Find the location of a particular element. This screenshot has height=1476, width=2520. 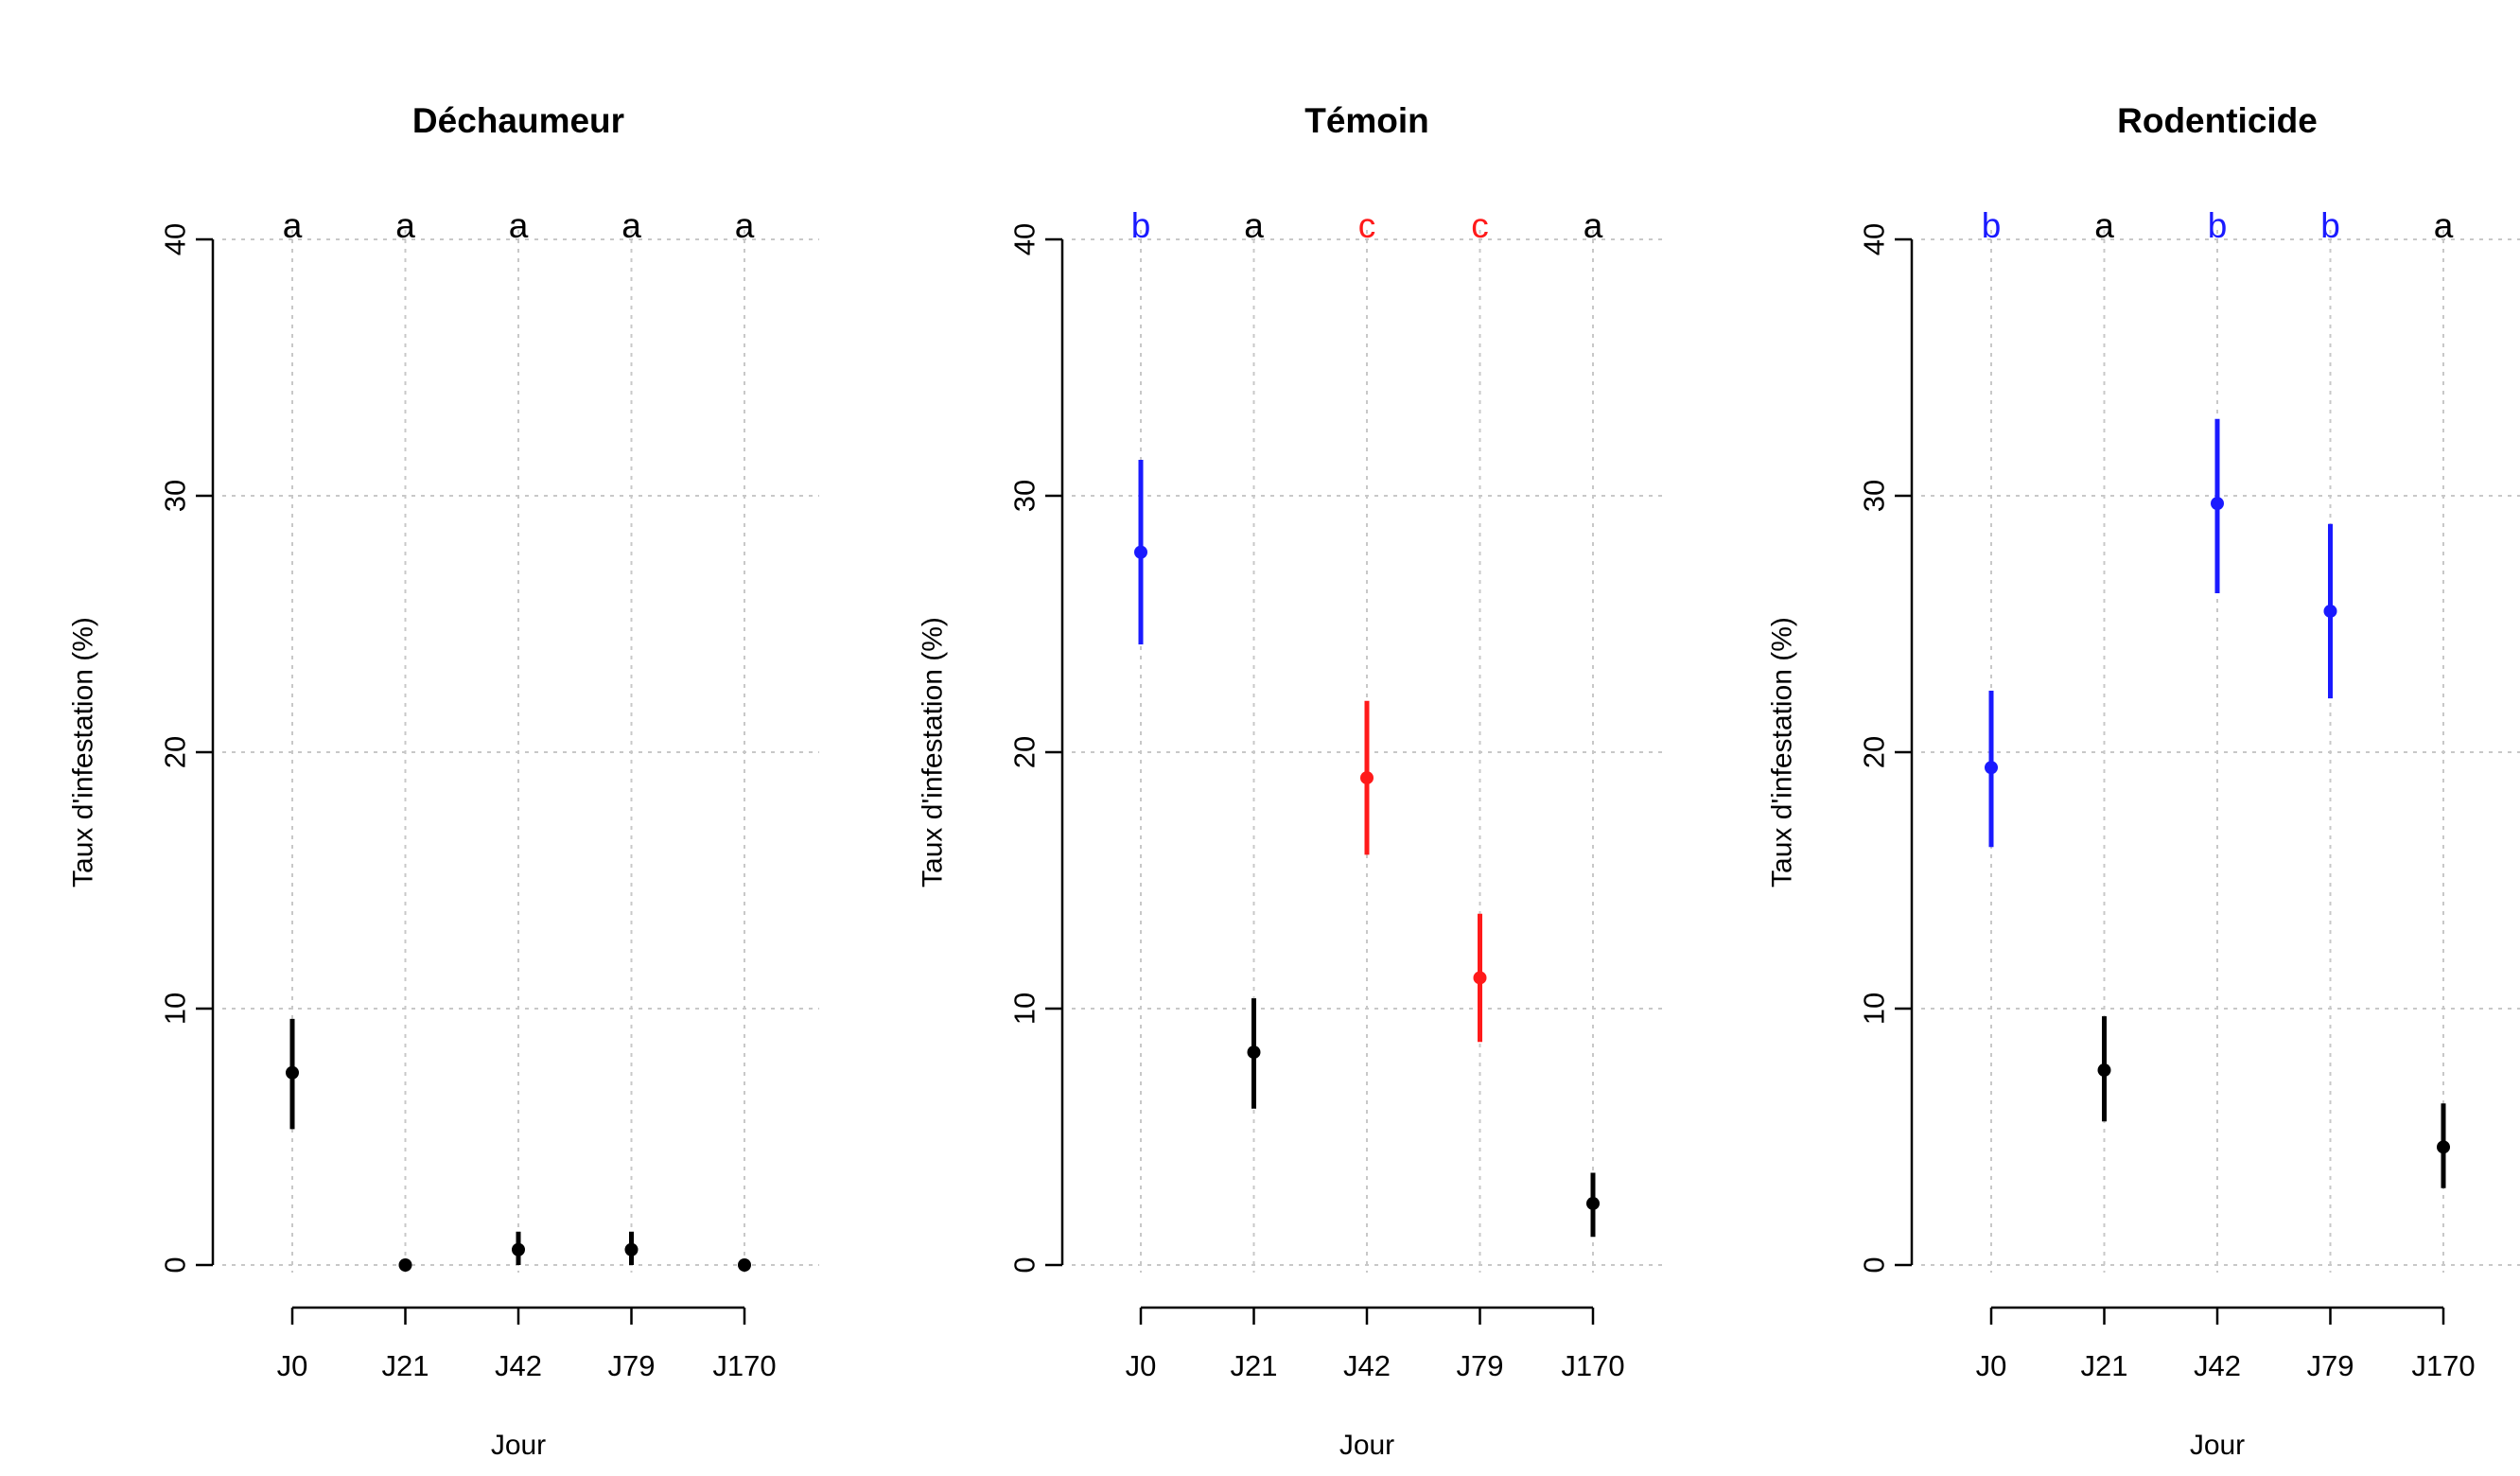

significance-letter-j42: c is located at coordinates (1367, 225).